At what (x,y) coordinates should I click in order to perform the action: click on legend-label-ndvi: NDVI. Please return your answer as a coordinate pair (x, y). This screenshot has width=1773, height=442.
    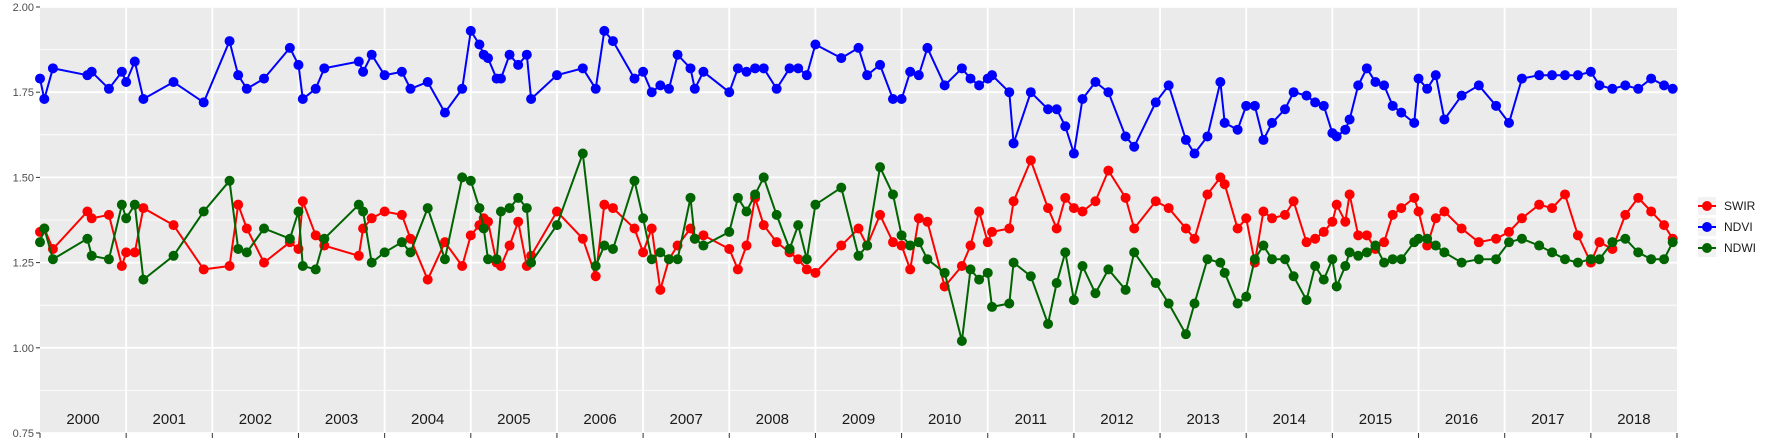
    Looking at the image, I should click on (1738, 227).